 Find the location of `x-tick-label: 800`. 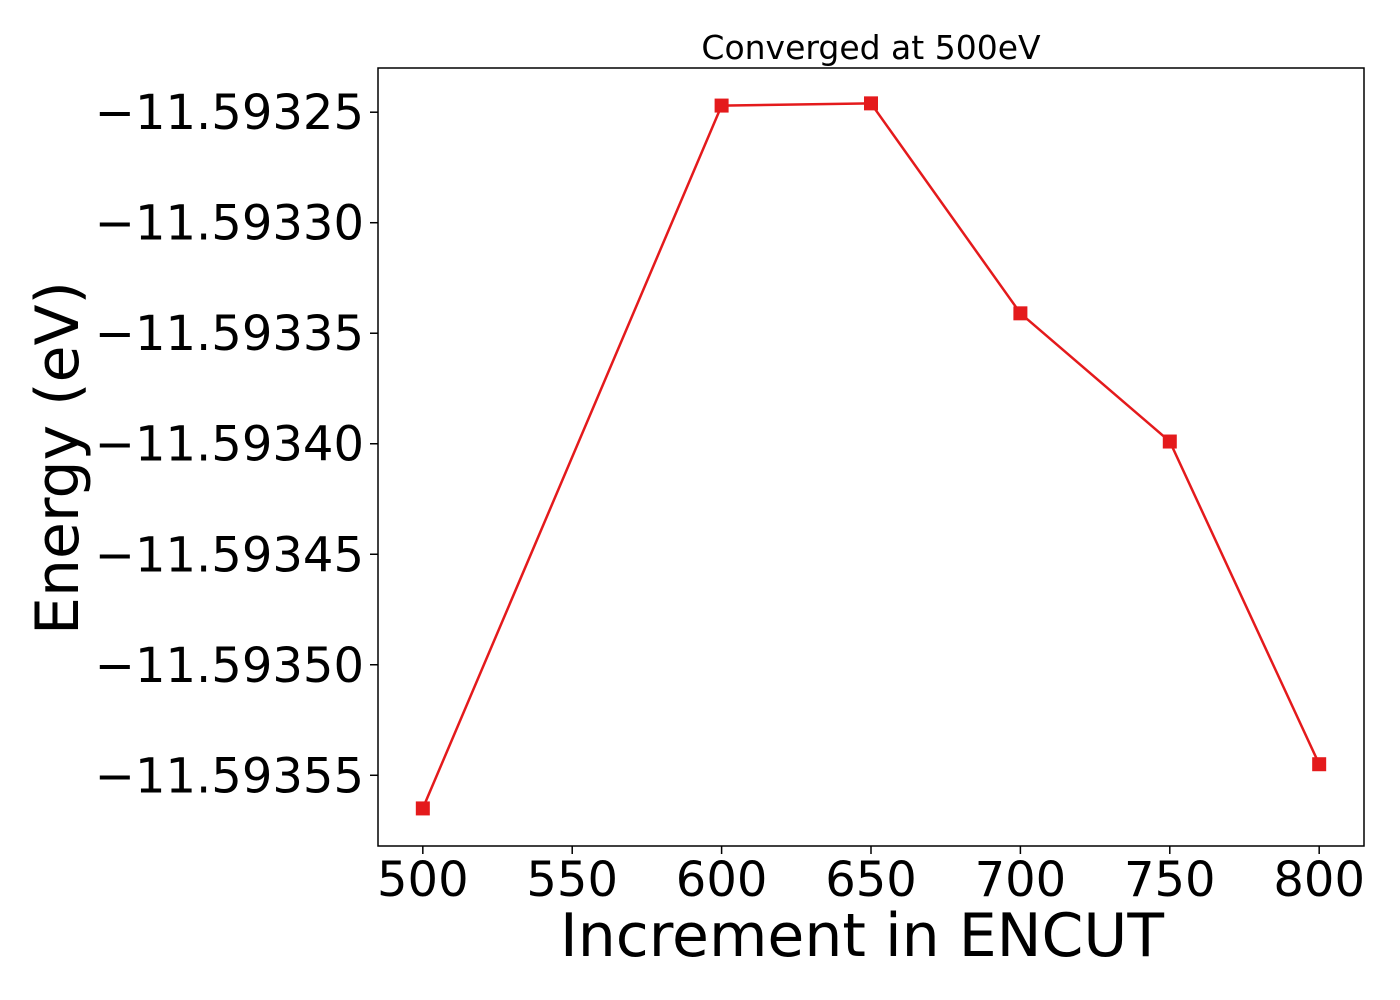

x-tick-label: 800 is located at coordinates (1319, 880).